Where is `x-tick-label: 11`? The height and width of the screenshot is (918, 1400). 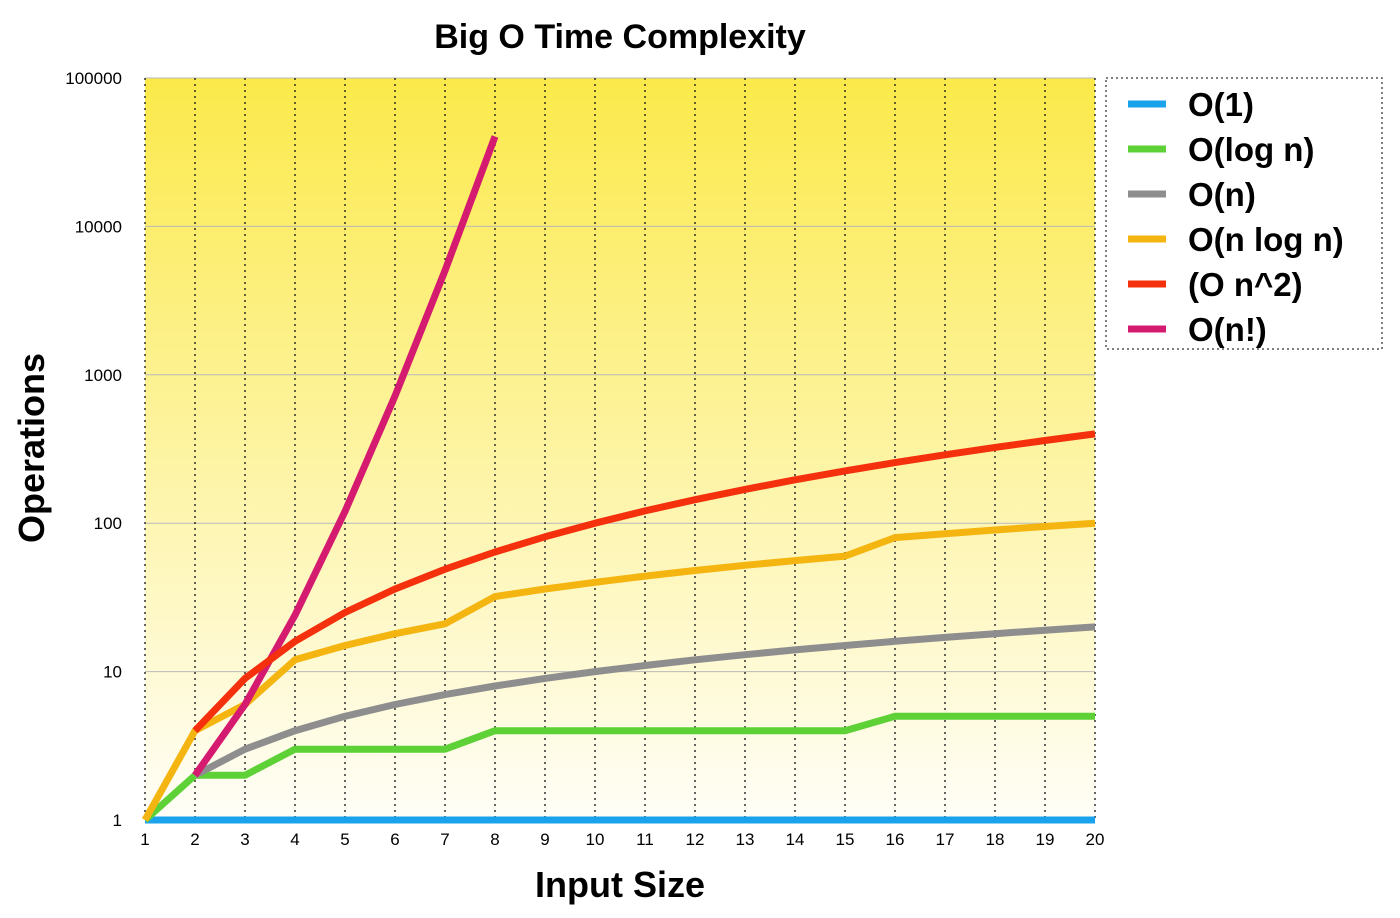
x-tick-label: 11 is located at coordinates (645, 839).